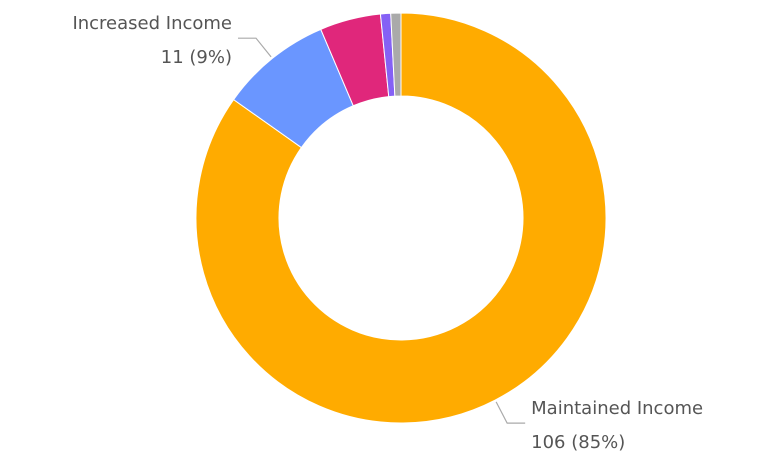  What do you see at coordinates (617, 408) in the screenshot?
I see `slice-label: Maintained Income` at bounding box center [617, 408].